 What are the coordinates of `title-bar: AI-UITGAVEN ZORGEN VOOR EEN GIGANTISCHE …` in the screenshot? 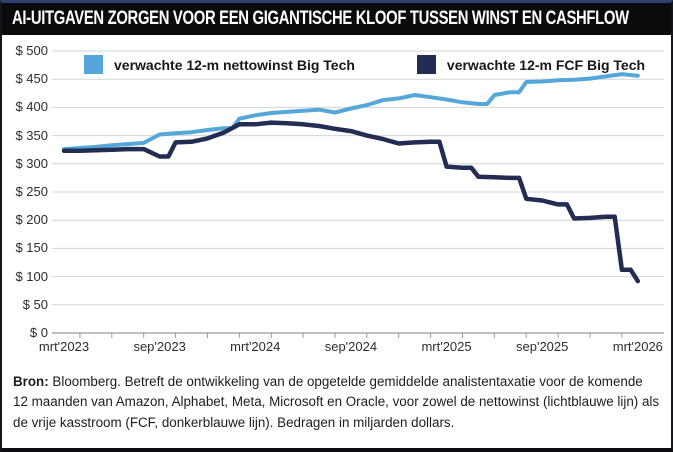 It's located at (336, 19).